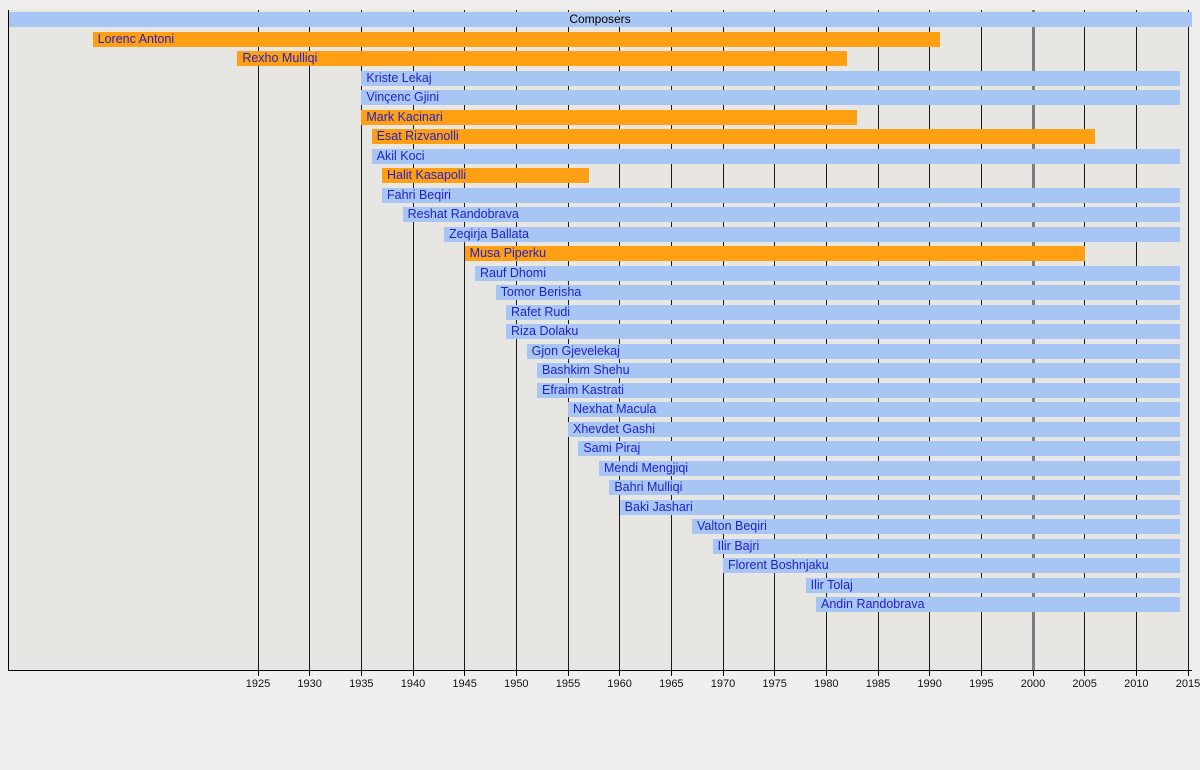 Image resolution: width=1200 pixels, height=770 pixels. What do you see at coordinates (309, 684) in the screenshot?
I see `axis-tick-label-1930: 1930` at bounding box center [309, 684].